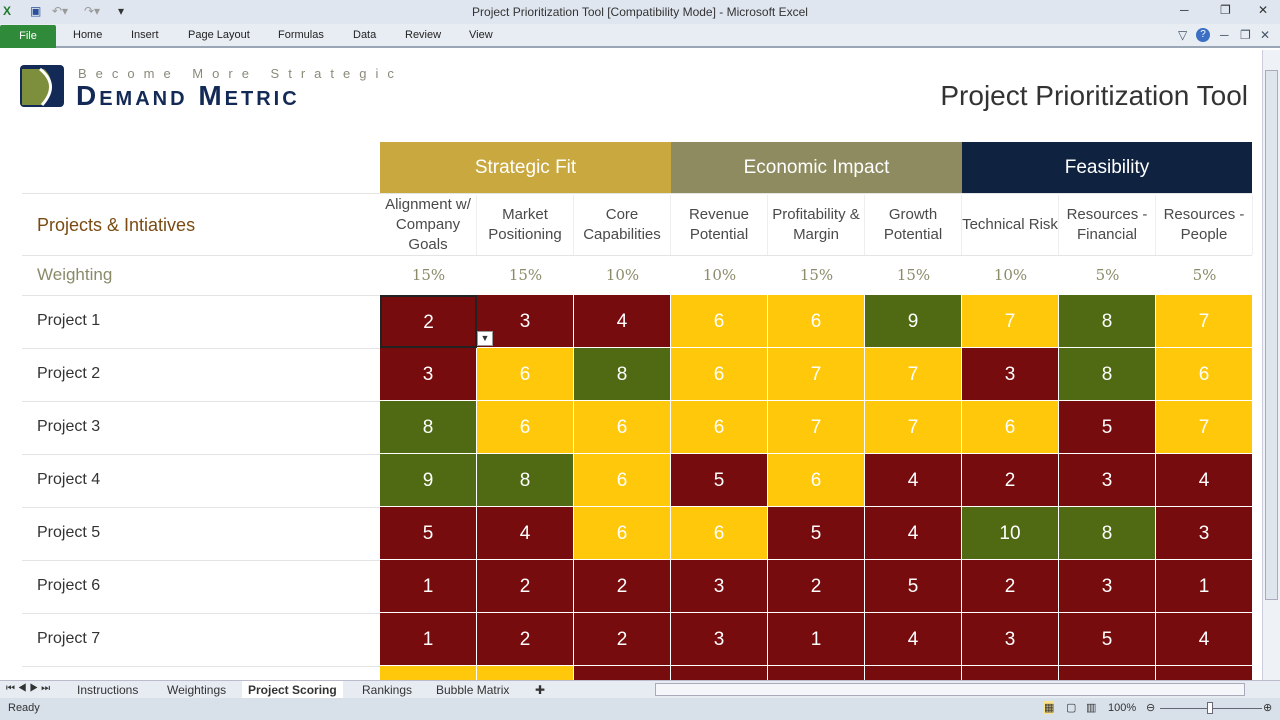 This screenshot has width=1280, height=720. I want to click on score-cell: 10, so click(1010, 533).